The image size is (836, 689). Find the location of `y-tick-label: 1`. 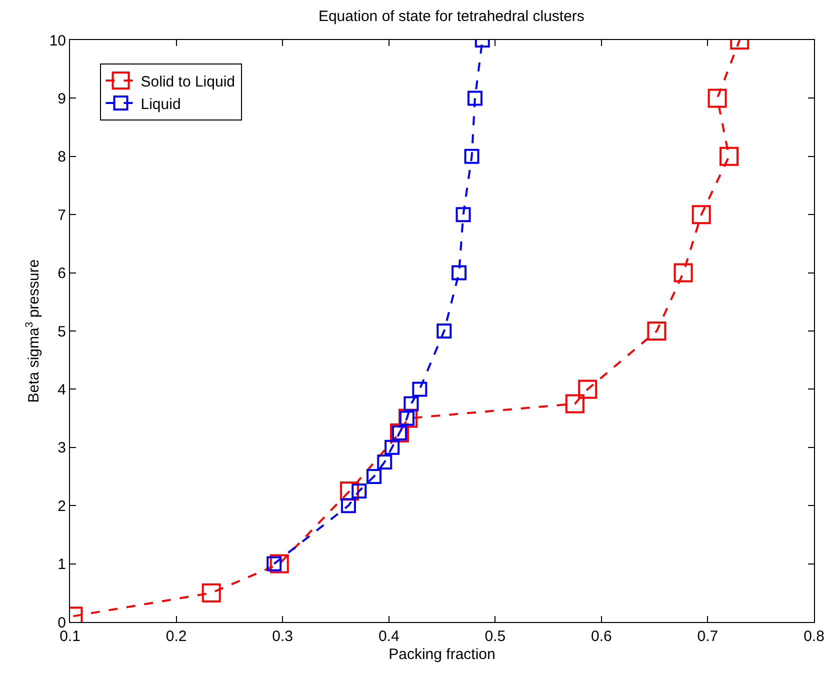

y-tick-label: 1 is located at coordinates (62, 565).